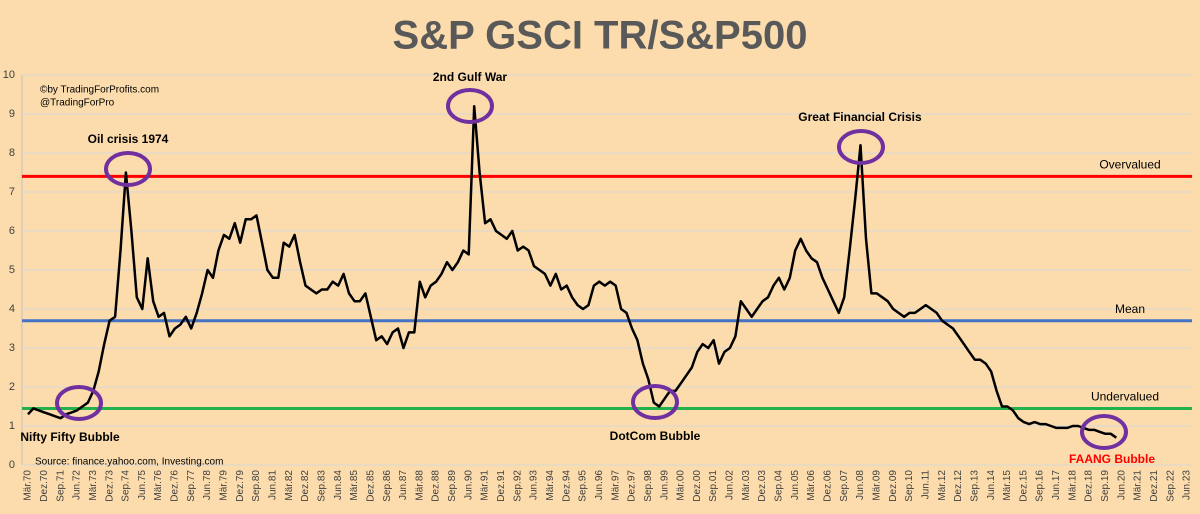 This screenshot has height=514, width=1200. Describe the element at coordinates (762, 486) in the screenshot. I see `x-tick-label: Dez.03` at that location.